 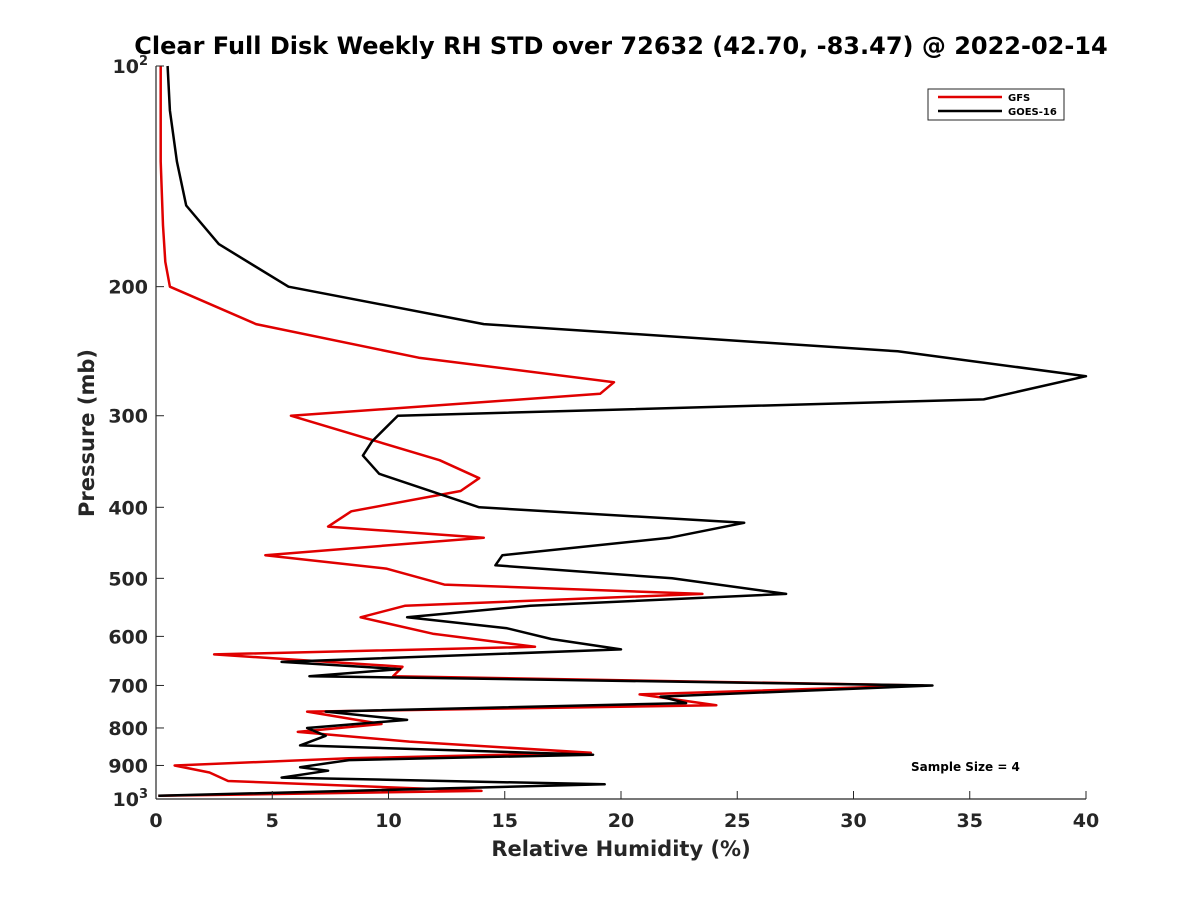 I want to click on y-tick-label: 10³, so click(x=131, y=799).